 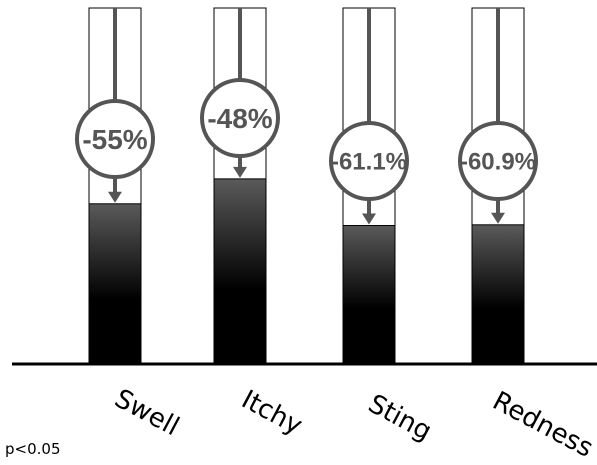 I want to click on arrow-head-itchy, so click(x=240, y=172).